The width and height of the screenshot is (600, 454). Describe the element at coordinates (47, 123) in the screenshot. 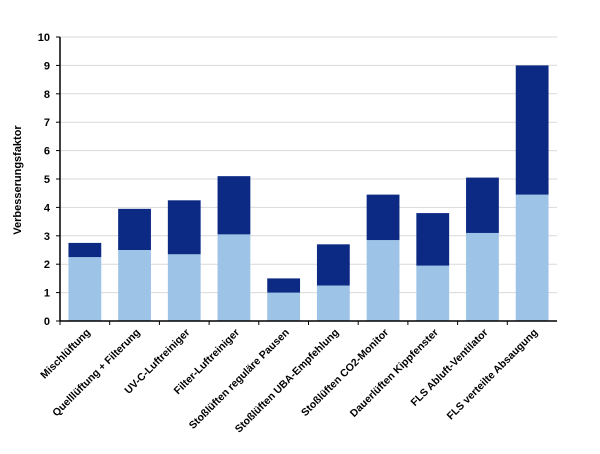

I see `y-tick-label: 7` at that location.